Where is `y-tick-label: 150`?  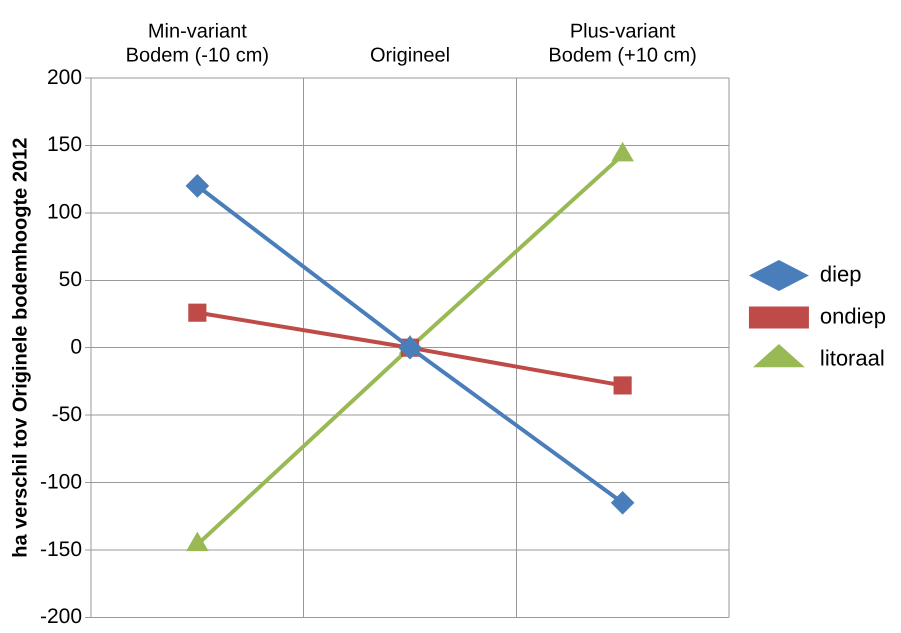
y-tick-label: 150 is located at coordinates (64, 144).